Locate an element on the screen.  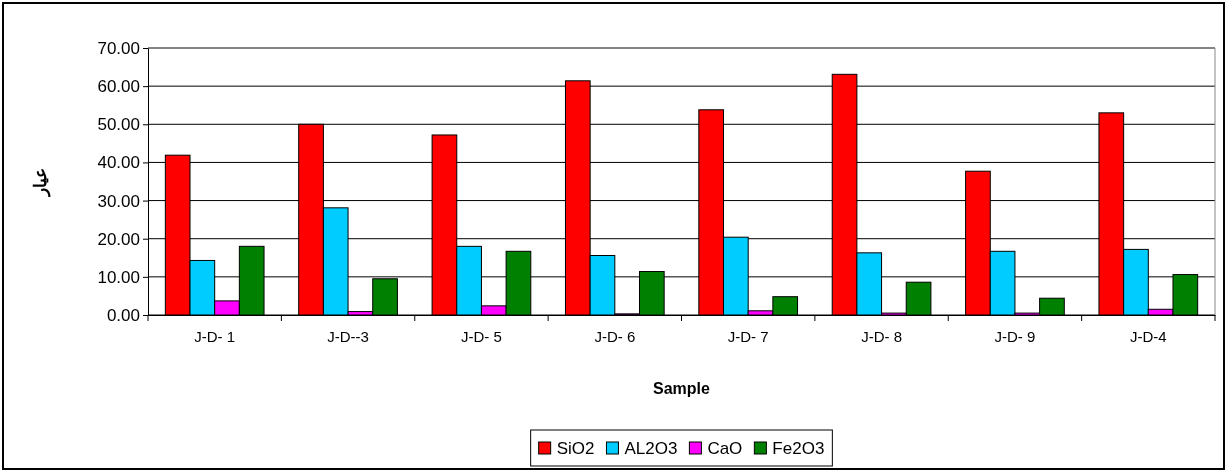
x-tick-label: J-D- 5 is located at coordinates (481, 336).